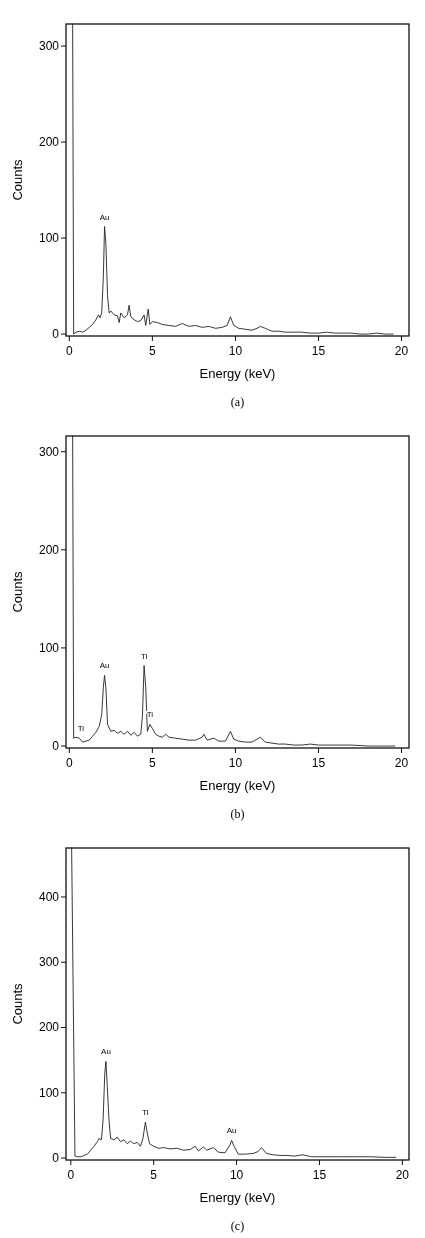 The height and width of the screenshot is (1238, 425). Describe the element at coordinates (237, 814) in the screenshot. I see `text: (b)` at that location.